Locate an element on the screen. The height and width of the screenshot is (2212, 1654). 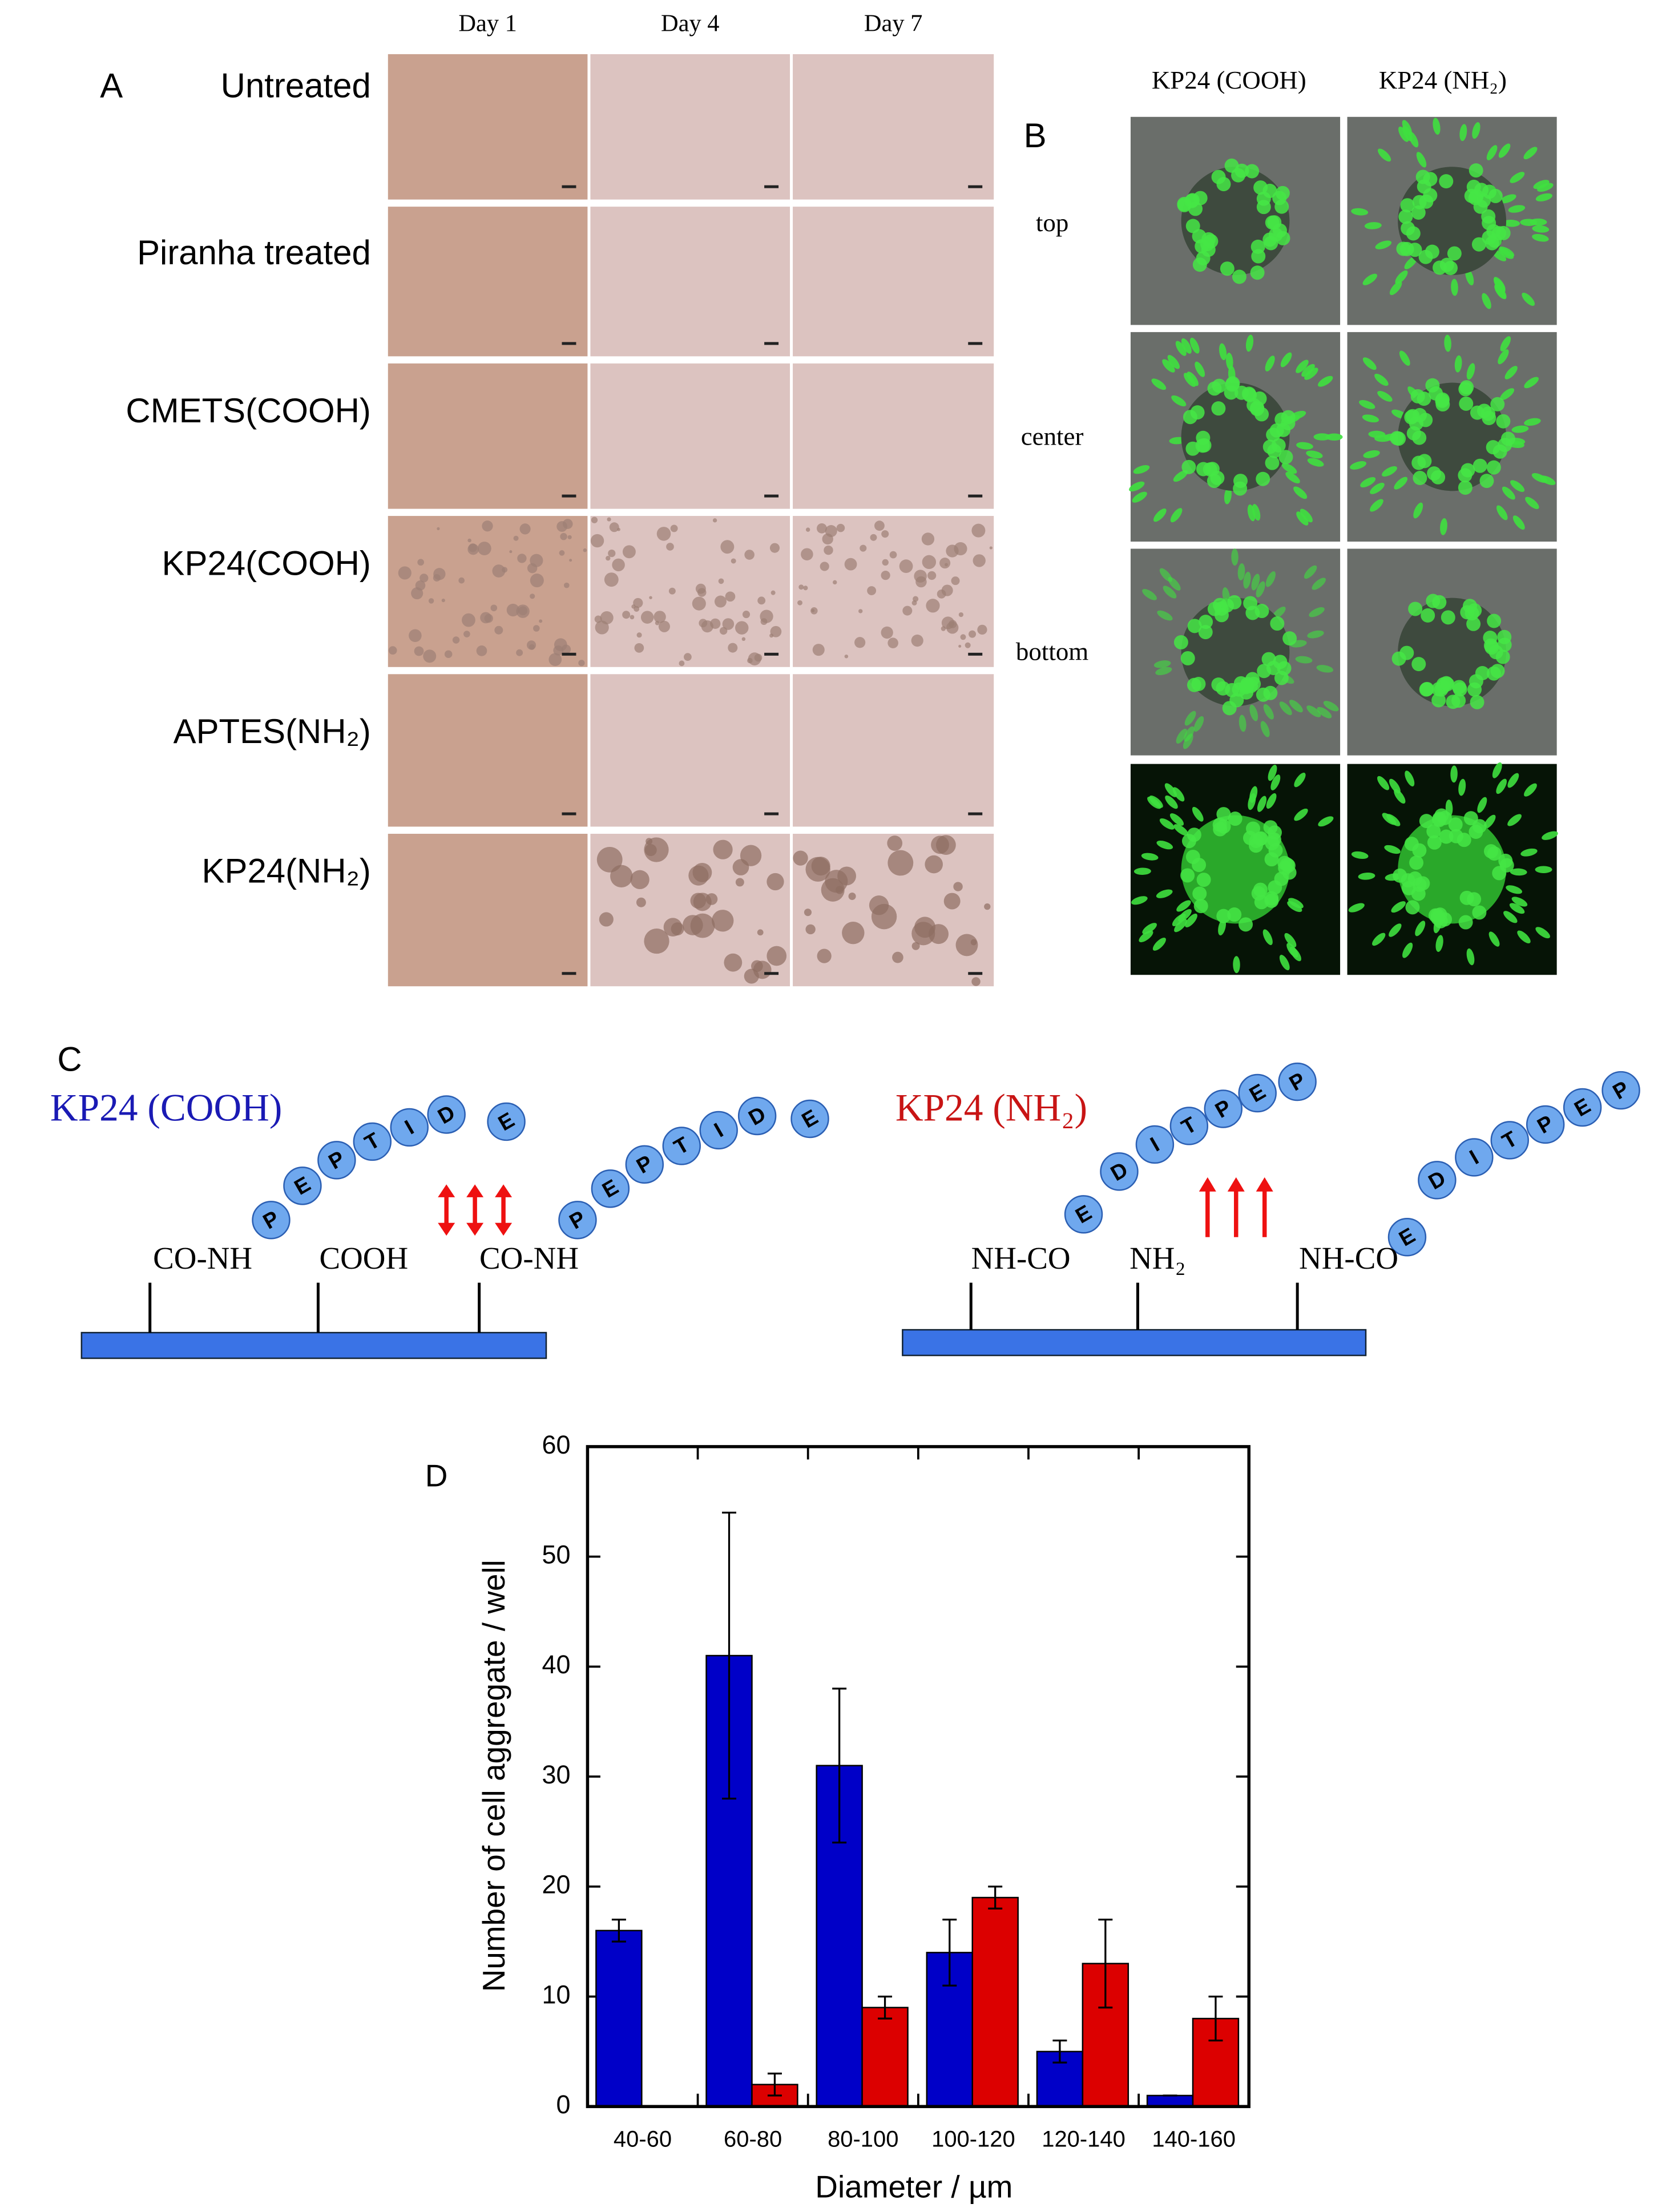
bar is located at coordinates (619, 2019).